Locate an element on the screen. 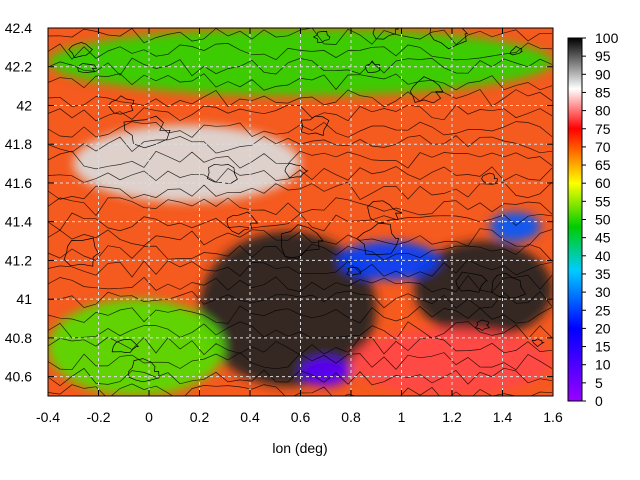 The image size is (640, 480). y-tick-label: 42.4 is located at coordinates (18, 28).